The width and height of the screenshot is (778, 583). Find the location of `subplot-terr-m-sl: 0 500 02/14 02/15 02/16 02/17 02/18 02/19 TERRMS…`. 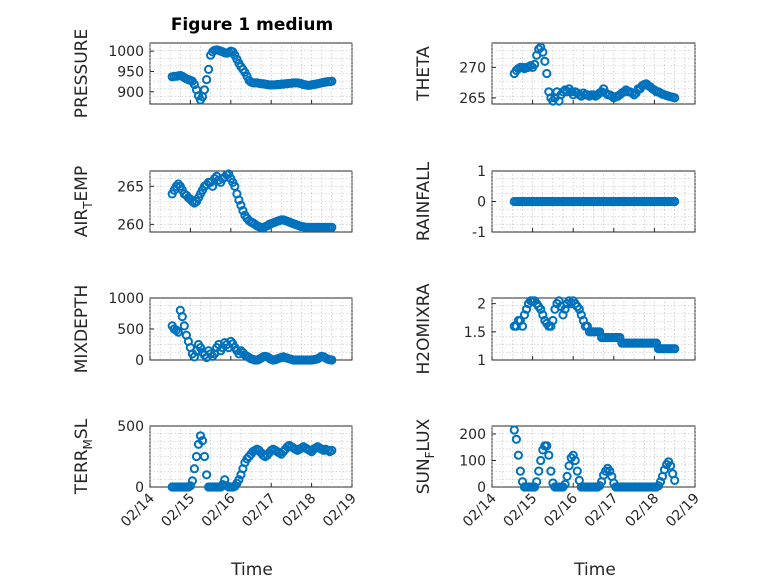

subplot-terr-m-sl: 0 500 02/14 02/15 02/16 02/17 02/18 02/19 TERRMS… is located at coordinates (216, 474).